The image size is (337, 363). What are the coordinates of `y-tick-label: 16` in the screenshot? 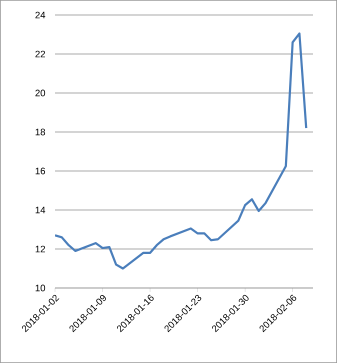 It's located at (41, 171).